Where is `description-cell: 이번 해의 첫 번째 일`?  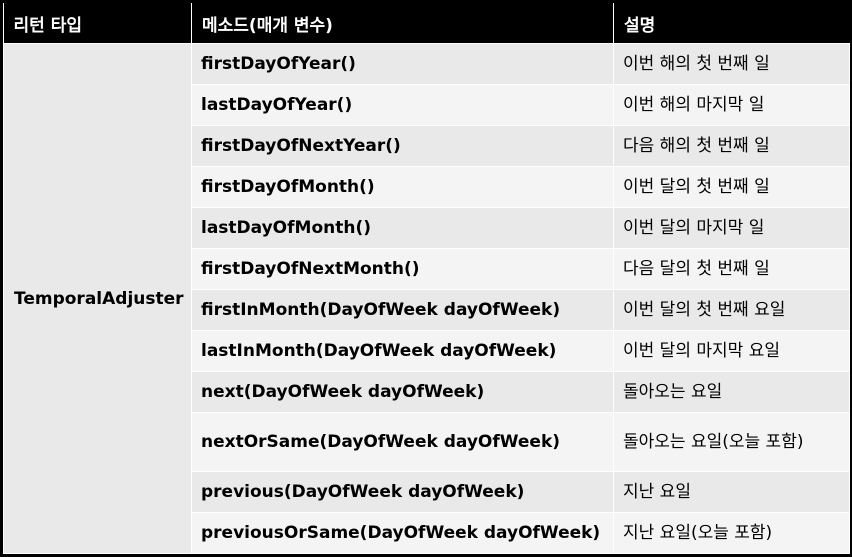
description-cell: 이번 해의 첫 번째 일 is located at coordinates (731, 64).